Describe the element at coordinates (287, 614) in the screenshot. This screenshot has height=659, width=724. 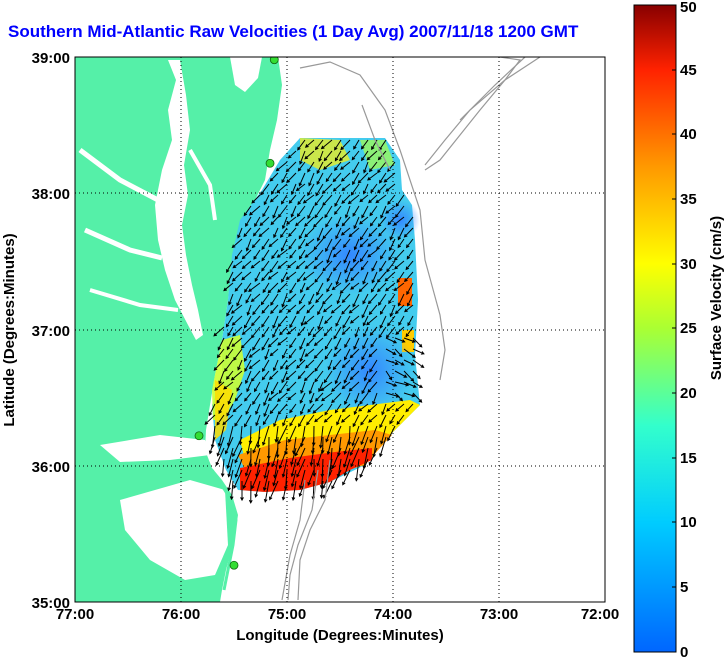
I see `x-tick-label: 75:00` at that location.